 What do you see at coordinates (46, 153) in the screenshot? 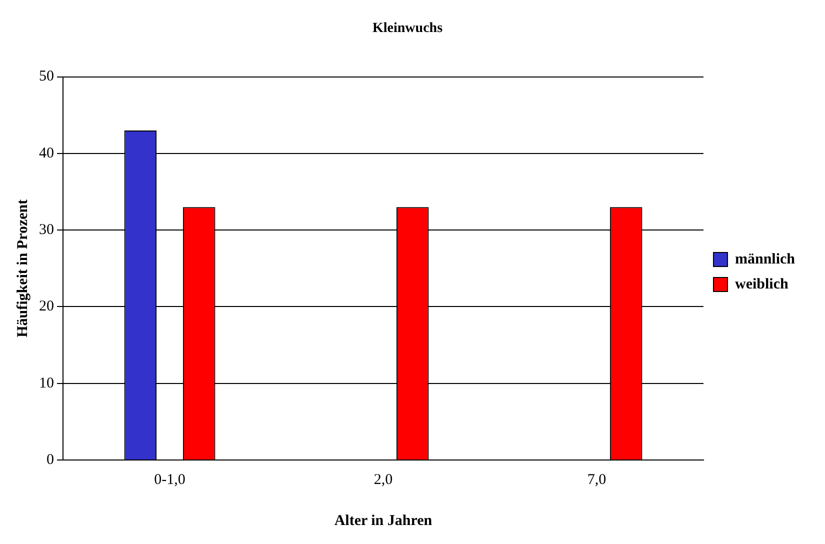
I see `y-tick-label: 40` at bounding box center [46, 153].